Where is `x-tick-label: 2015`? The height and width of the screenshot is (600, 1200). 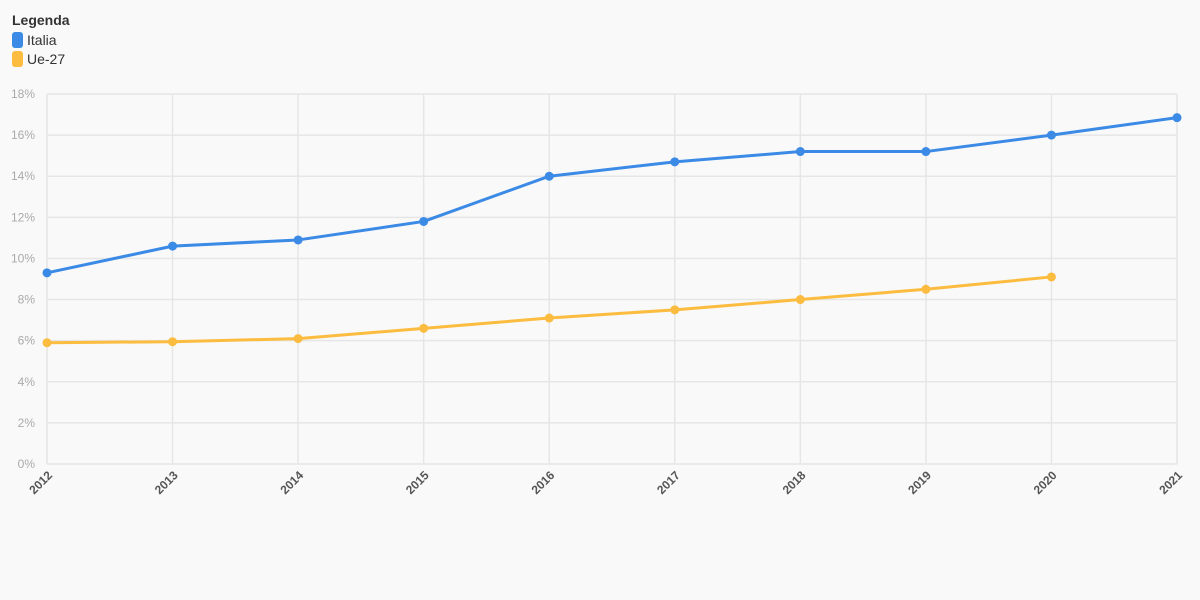
x-tick-label: 2015 is located at coordinates (417, 482).